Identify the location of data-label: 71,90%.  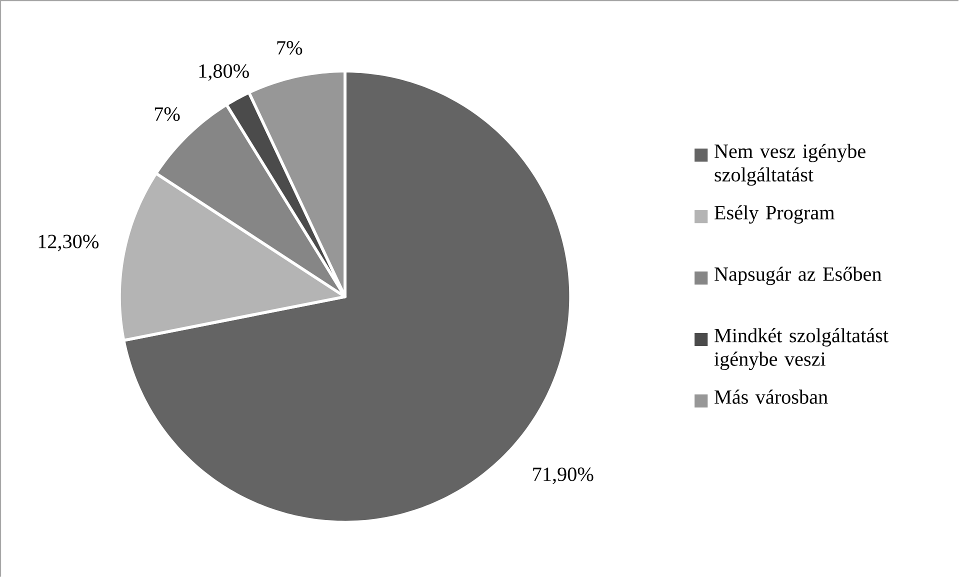
(563, 475).